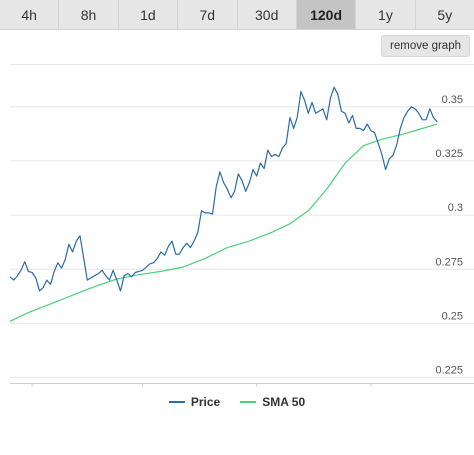  I want to click on y-tick-label: 0.325, so click(449, 154).